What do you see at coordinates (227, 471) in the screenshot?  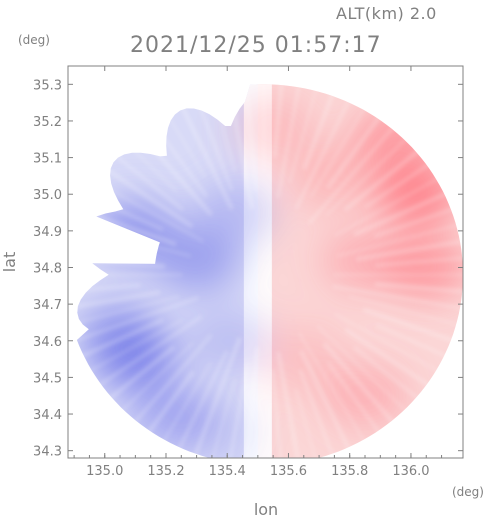 I see `x-tick-label: 135.4` at bounding box center [227, 471].